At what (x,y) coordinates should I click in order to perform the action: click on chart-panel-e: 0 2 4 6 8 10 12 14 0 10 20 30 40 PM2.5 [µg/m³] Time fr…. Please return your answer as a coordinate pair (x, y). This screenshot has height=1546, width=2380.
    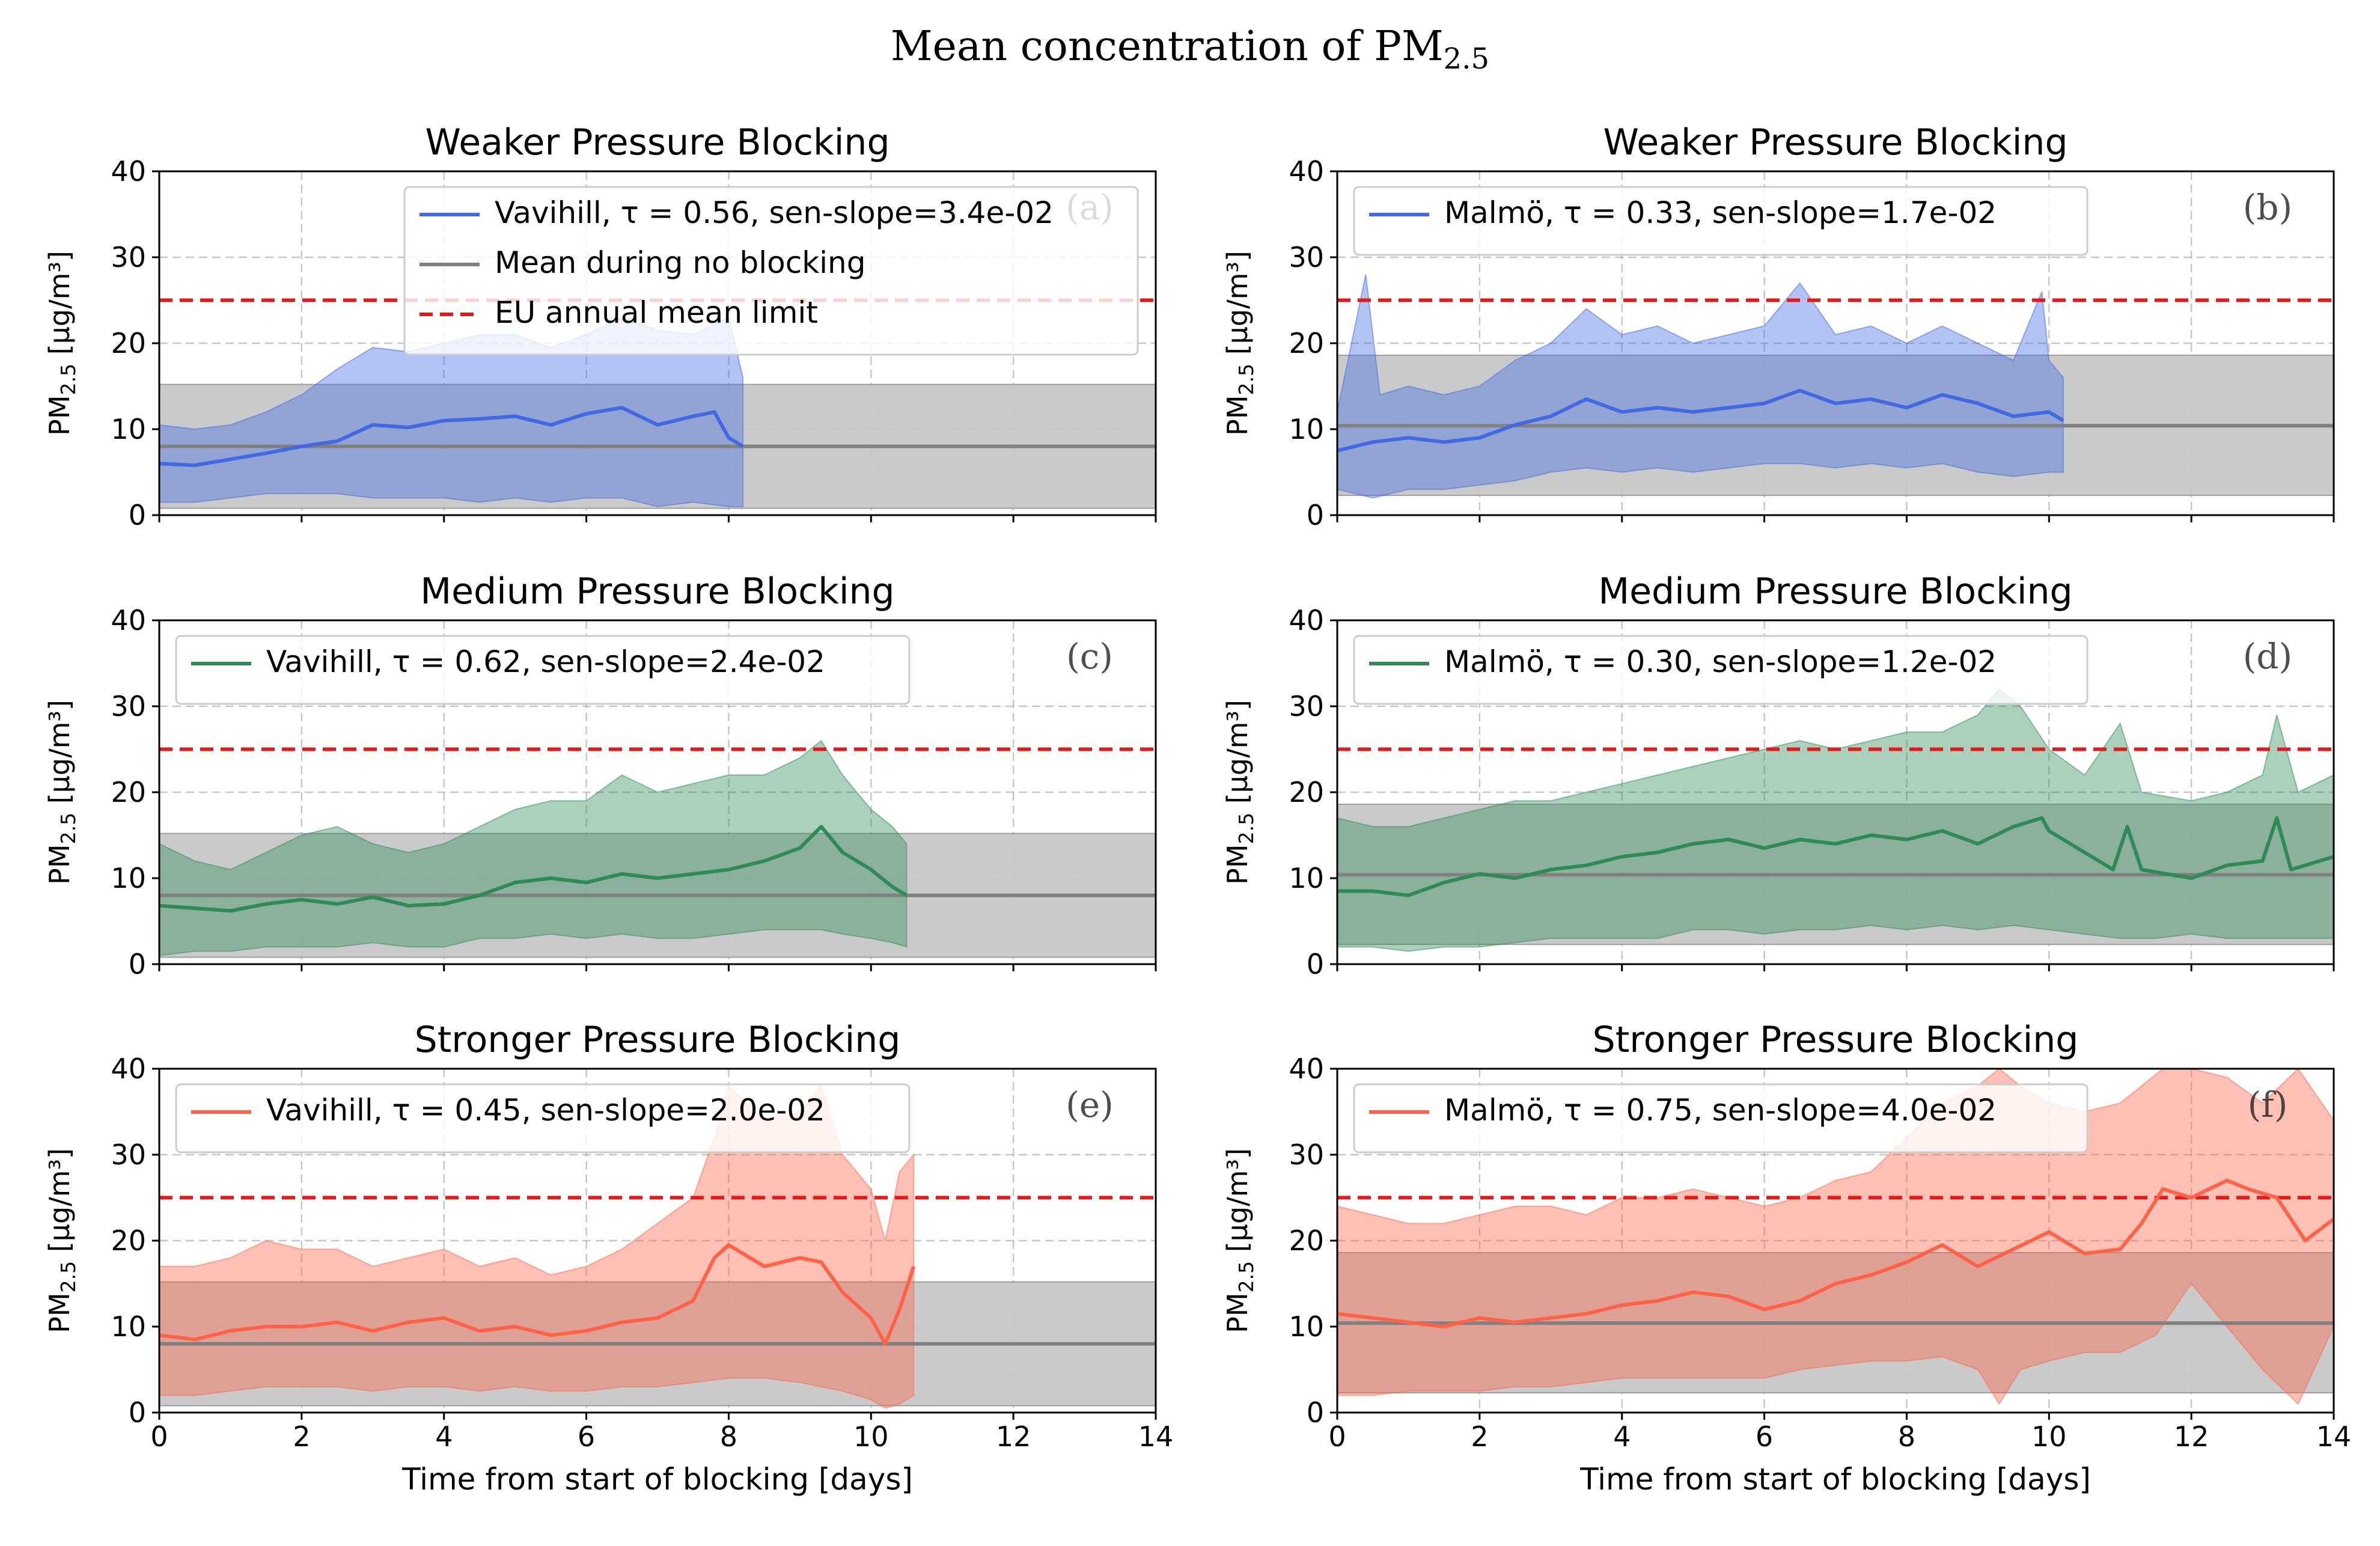
    Looking at the image, I should click on (608, 1258).